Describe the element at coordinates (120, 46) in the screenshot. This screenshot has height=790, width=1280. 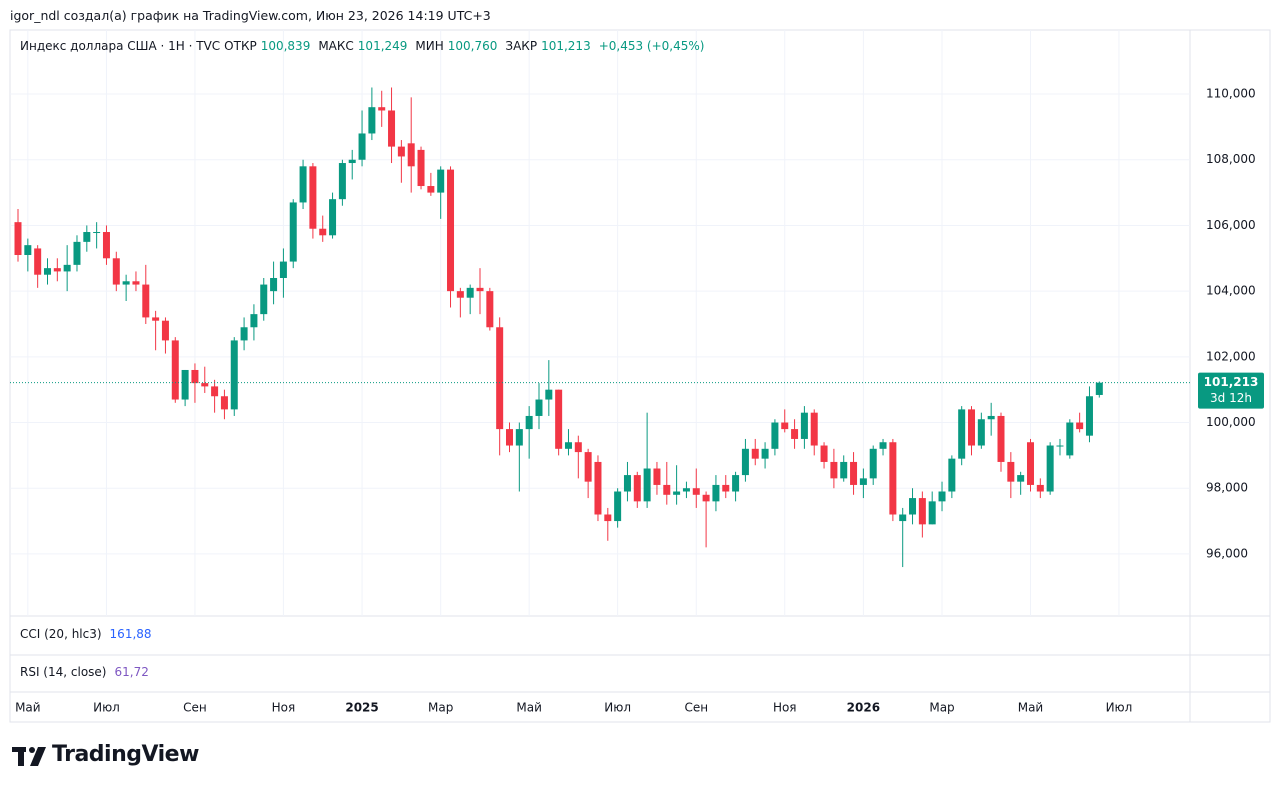
I see `symbol: Индекс доллара США · 1Н · TVC` at that location.